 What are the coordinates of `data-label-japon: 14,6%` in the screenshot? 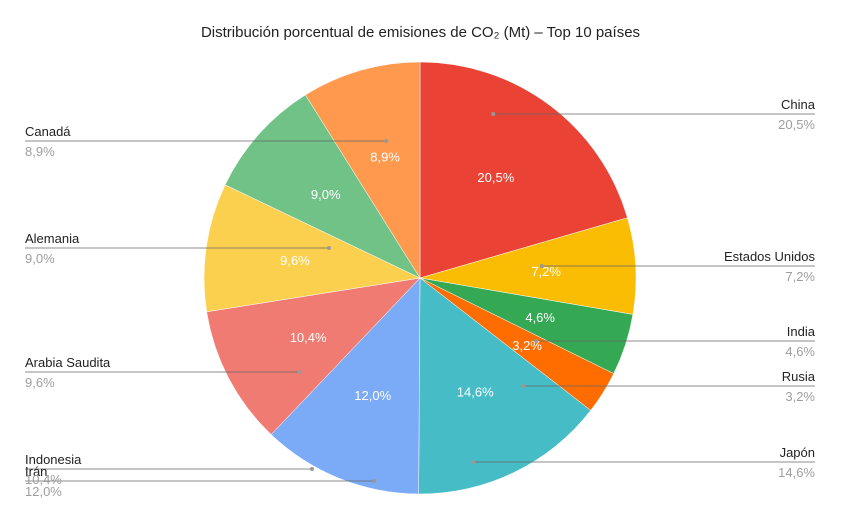 It's located at (475, 392).